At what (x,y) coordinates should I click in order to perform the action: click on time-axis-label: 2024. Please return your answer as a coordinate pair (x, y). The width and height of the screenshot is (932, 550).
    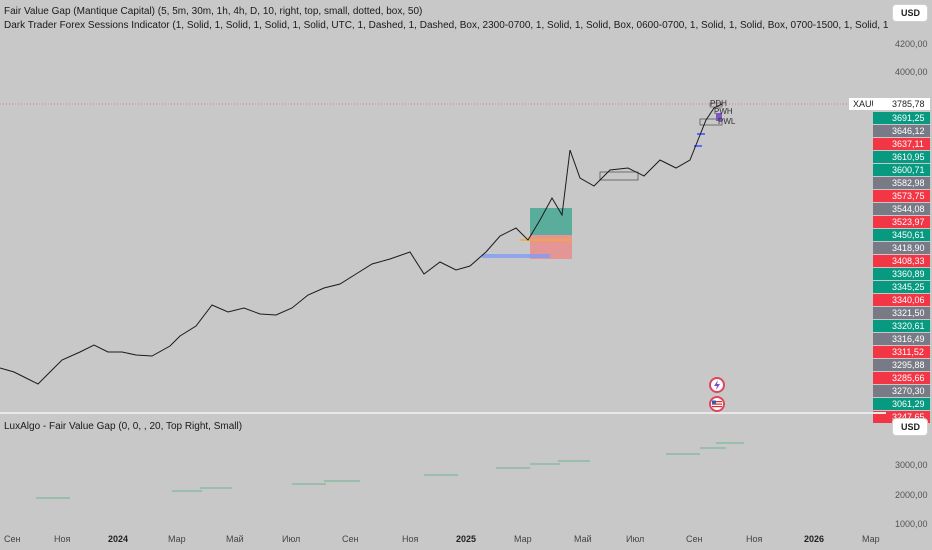
    Looking at the image, I should click on (118, 539).